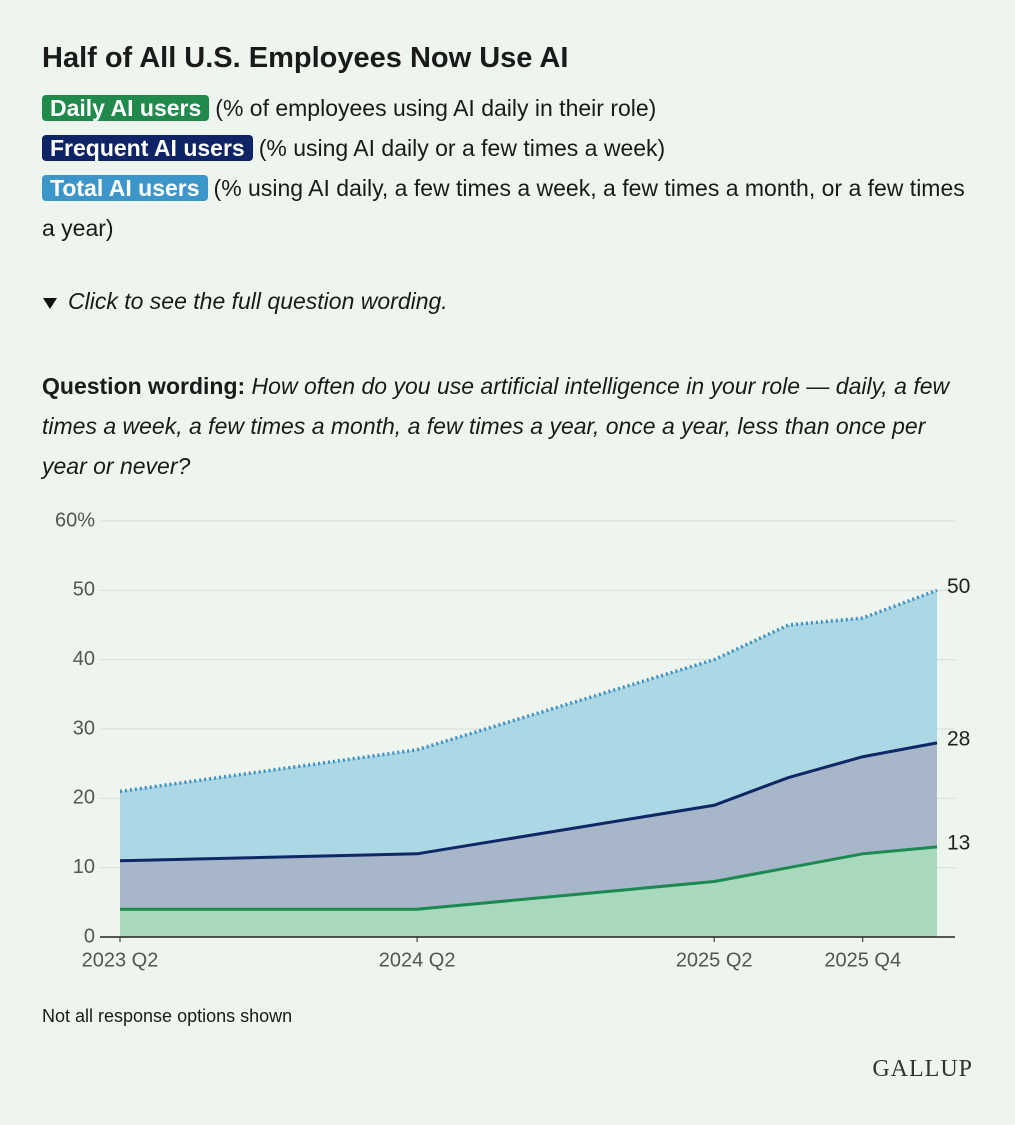  What do you see at coordinates (958, 842) in the screenshot?
I see `data-label: 13` at bounding box center [958, 842].